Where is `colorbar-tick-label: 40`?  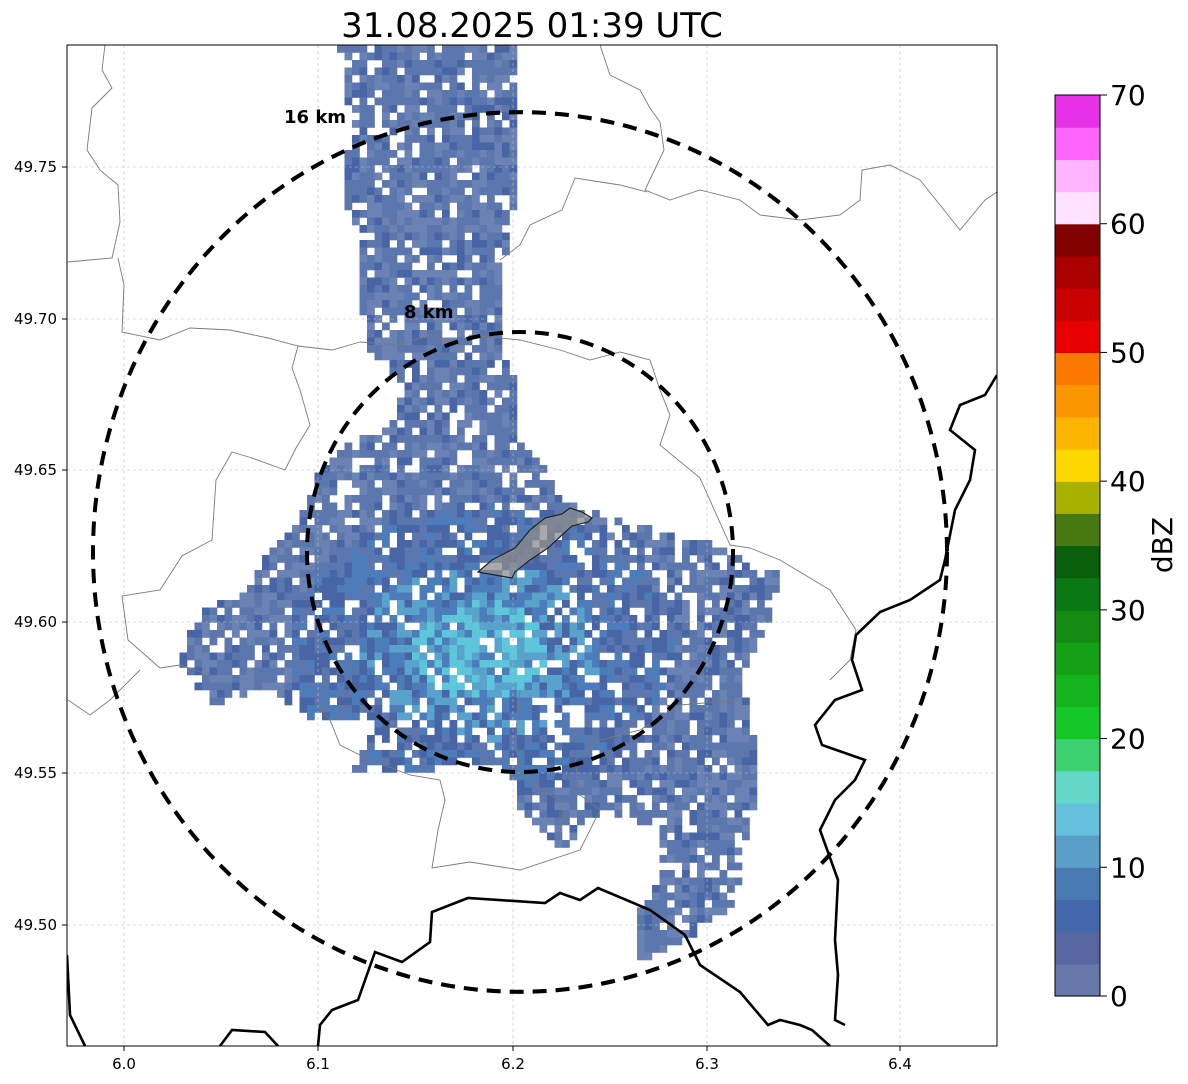
colorbar-tick-label: 40 is located at coordinates (1128, 481).